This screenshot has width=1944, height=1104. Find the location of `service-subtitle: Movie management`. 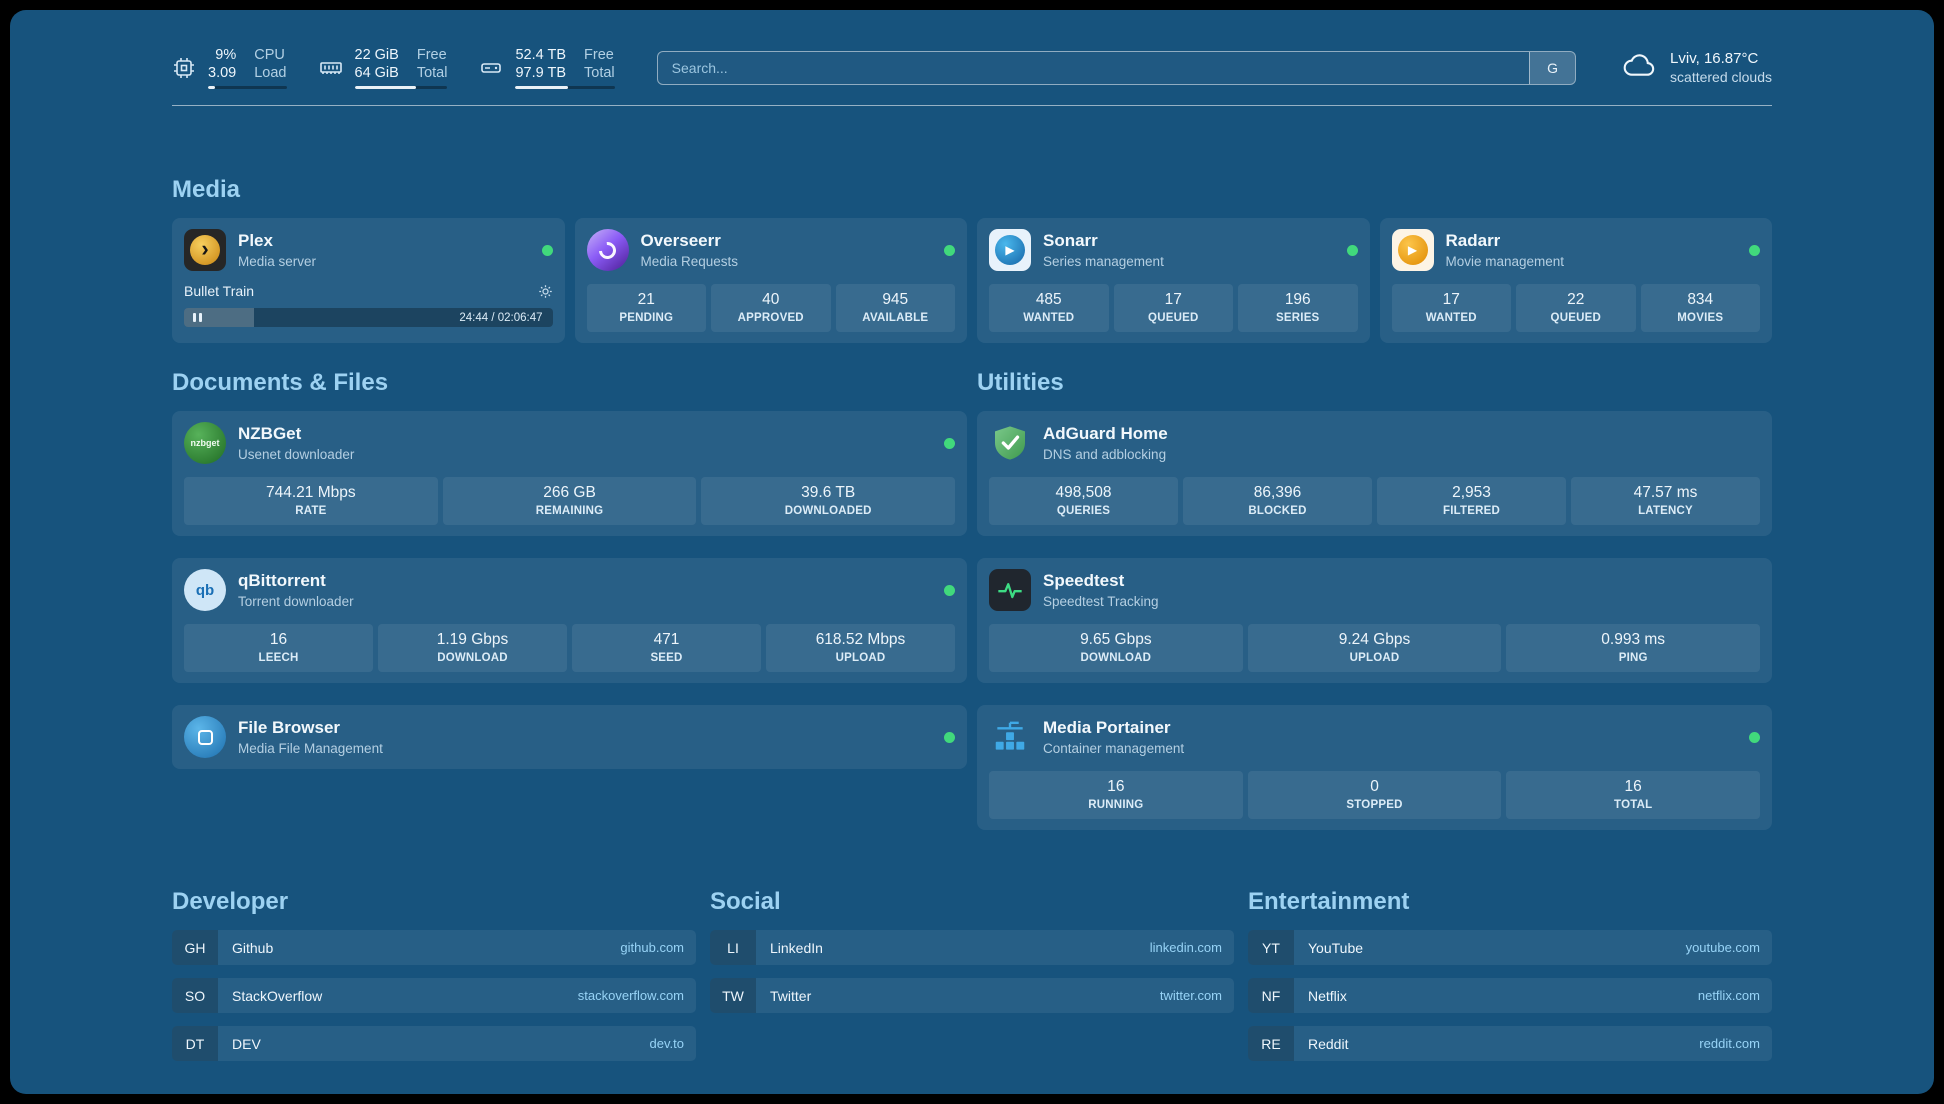

service-subtitle: Movie management is located at coordinates (1505, 261).